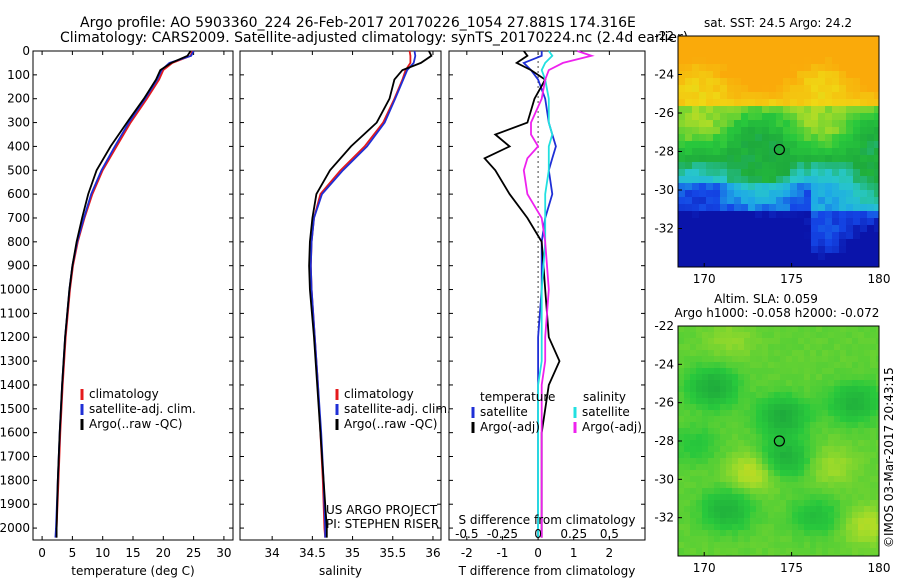 The image size is (900, 580). I want to click on map-x-tick-label: 175, so click(791, 279).